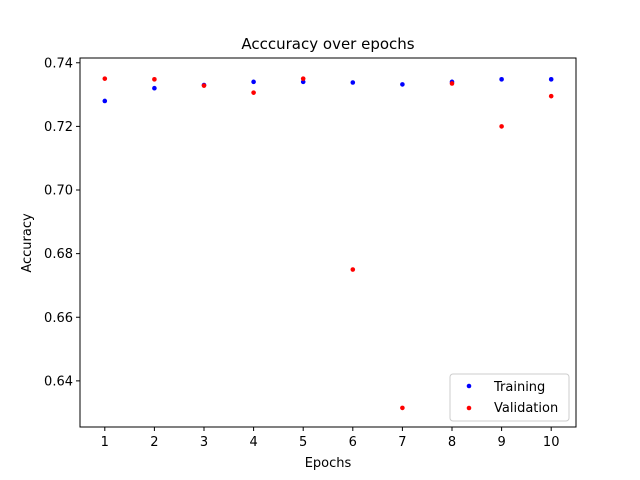 This screenshot has width=640, height=480. What do you see at coordinates (330, 438) in the screenshot?
I see `x-axis: 1 2 3 4 5 6 7 8 9 10` at bounding box center [330, 438].